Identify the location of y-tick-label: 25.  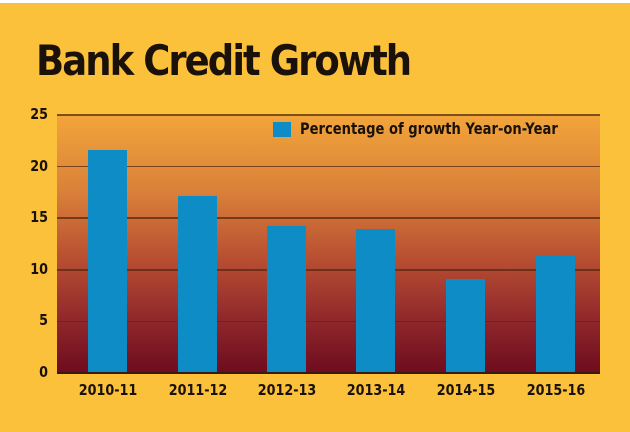
(39, 114).